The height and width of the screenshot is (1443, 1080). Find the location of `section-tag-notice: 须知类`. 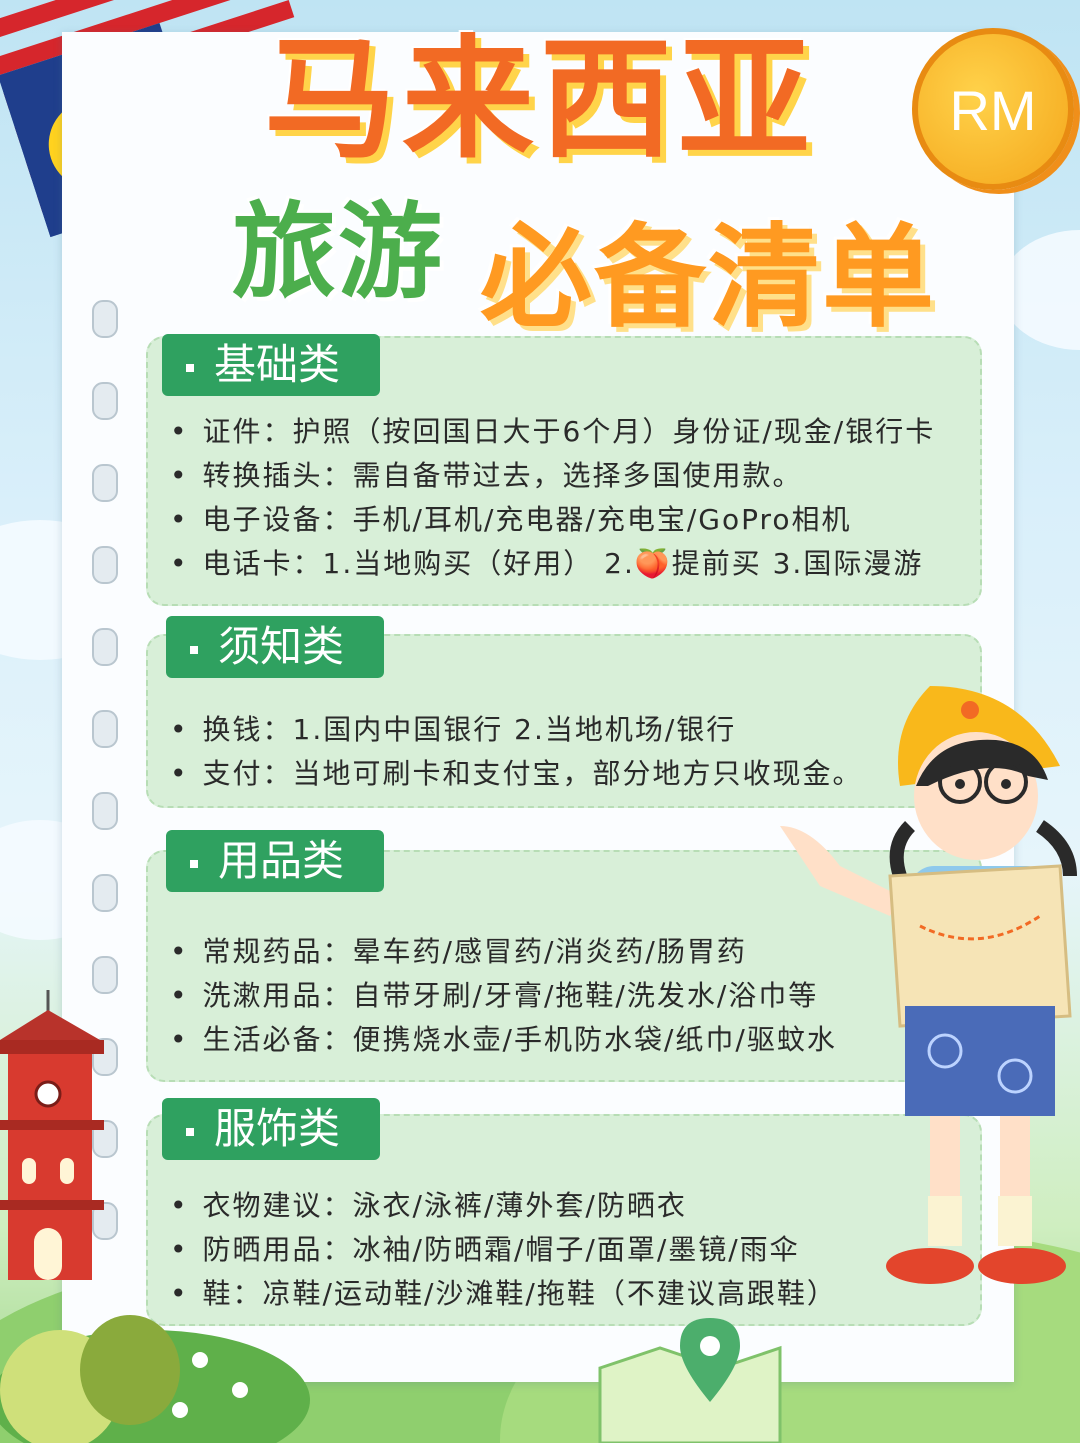

section-tag-notice: 须知类 is located at coordinates (275, 647).